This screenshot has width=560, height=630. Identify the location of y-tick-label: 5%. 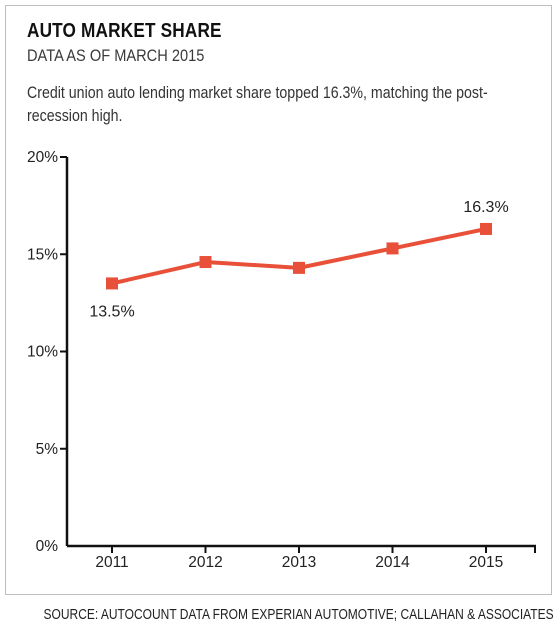
(47, 449).